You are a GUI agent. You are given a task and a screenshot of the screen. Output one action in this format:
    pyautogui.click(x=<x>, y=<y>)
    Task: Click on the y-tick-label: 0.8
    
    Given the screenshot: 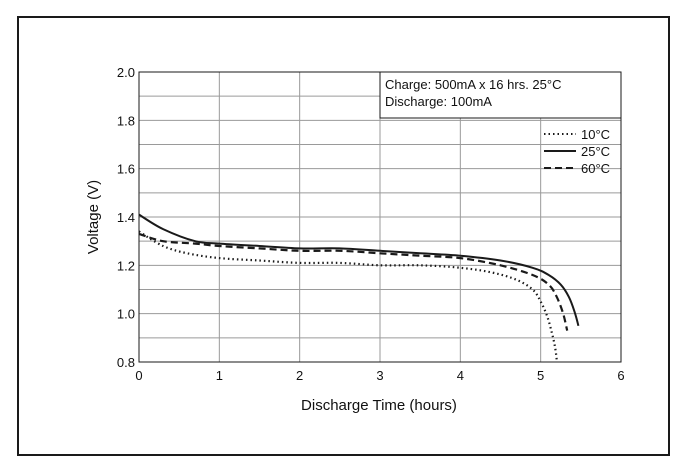 What is the action you would take?
    pyautogui.click(x=126, y=362)
    